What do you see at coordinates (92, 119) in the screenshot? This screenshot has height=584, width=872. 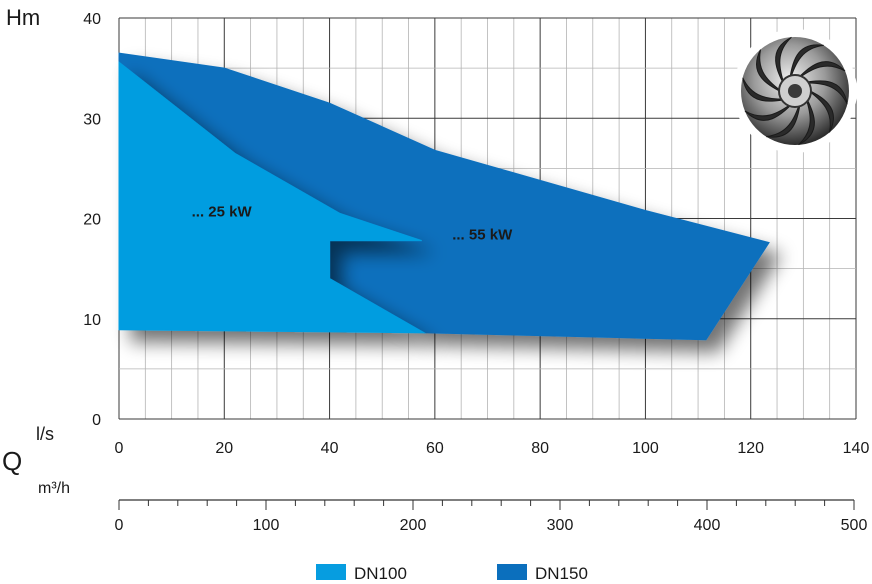 I see `y-tick-label: 30` at bounding box center [92, 119].